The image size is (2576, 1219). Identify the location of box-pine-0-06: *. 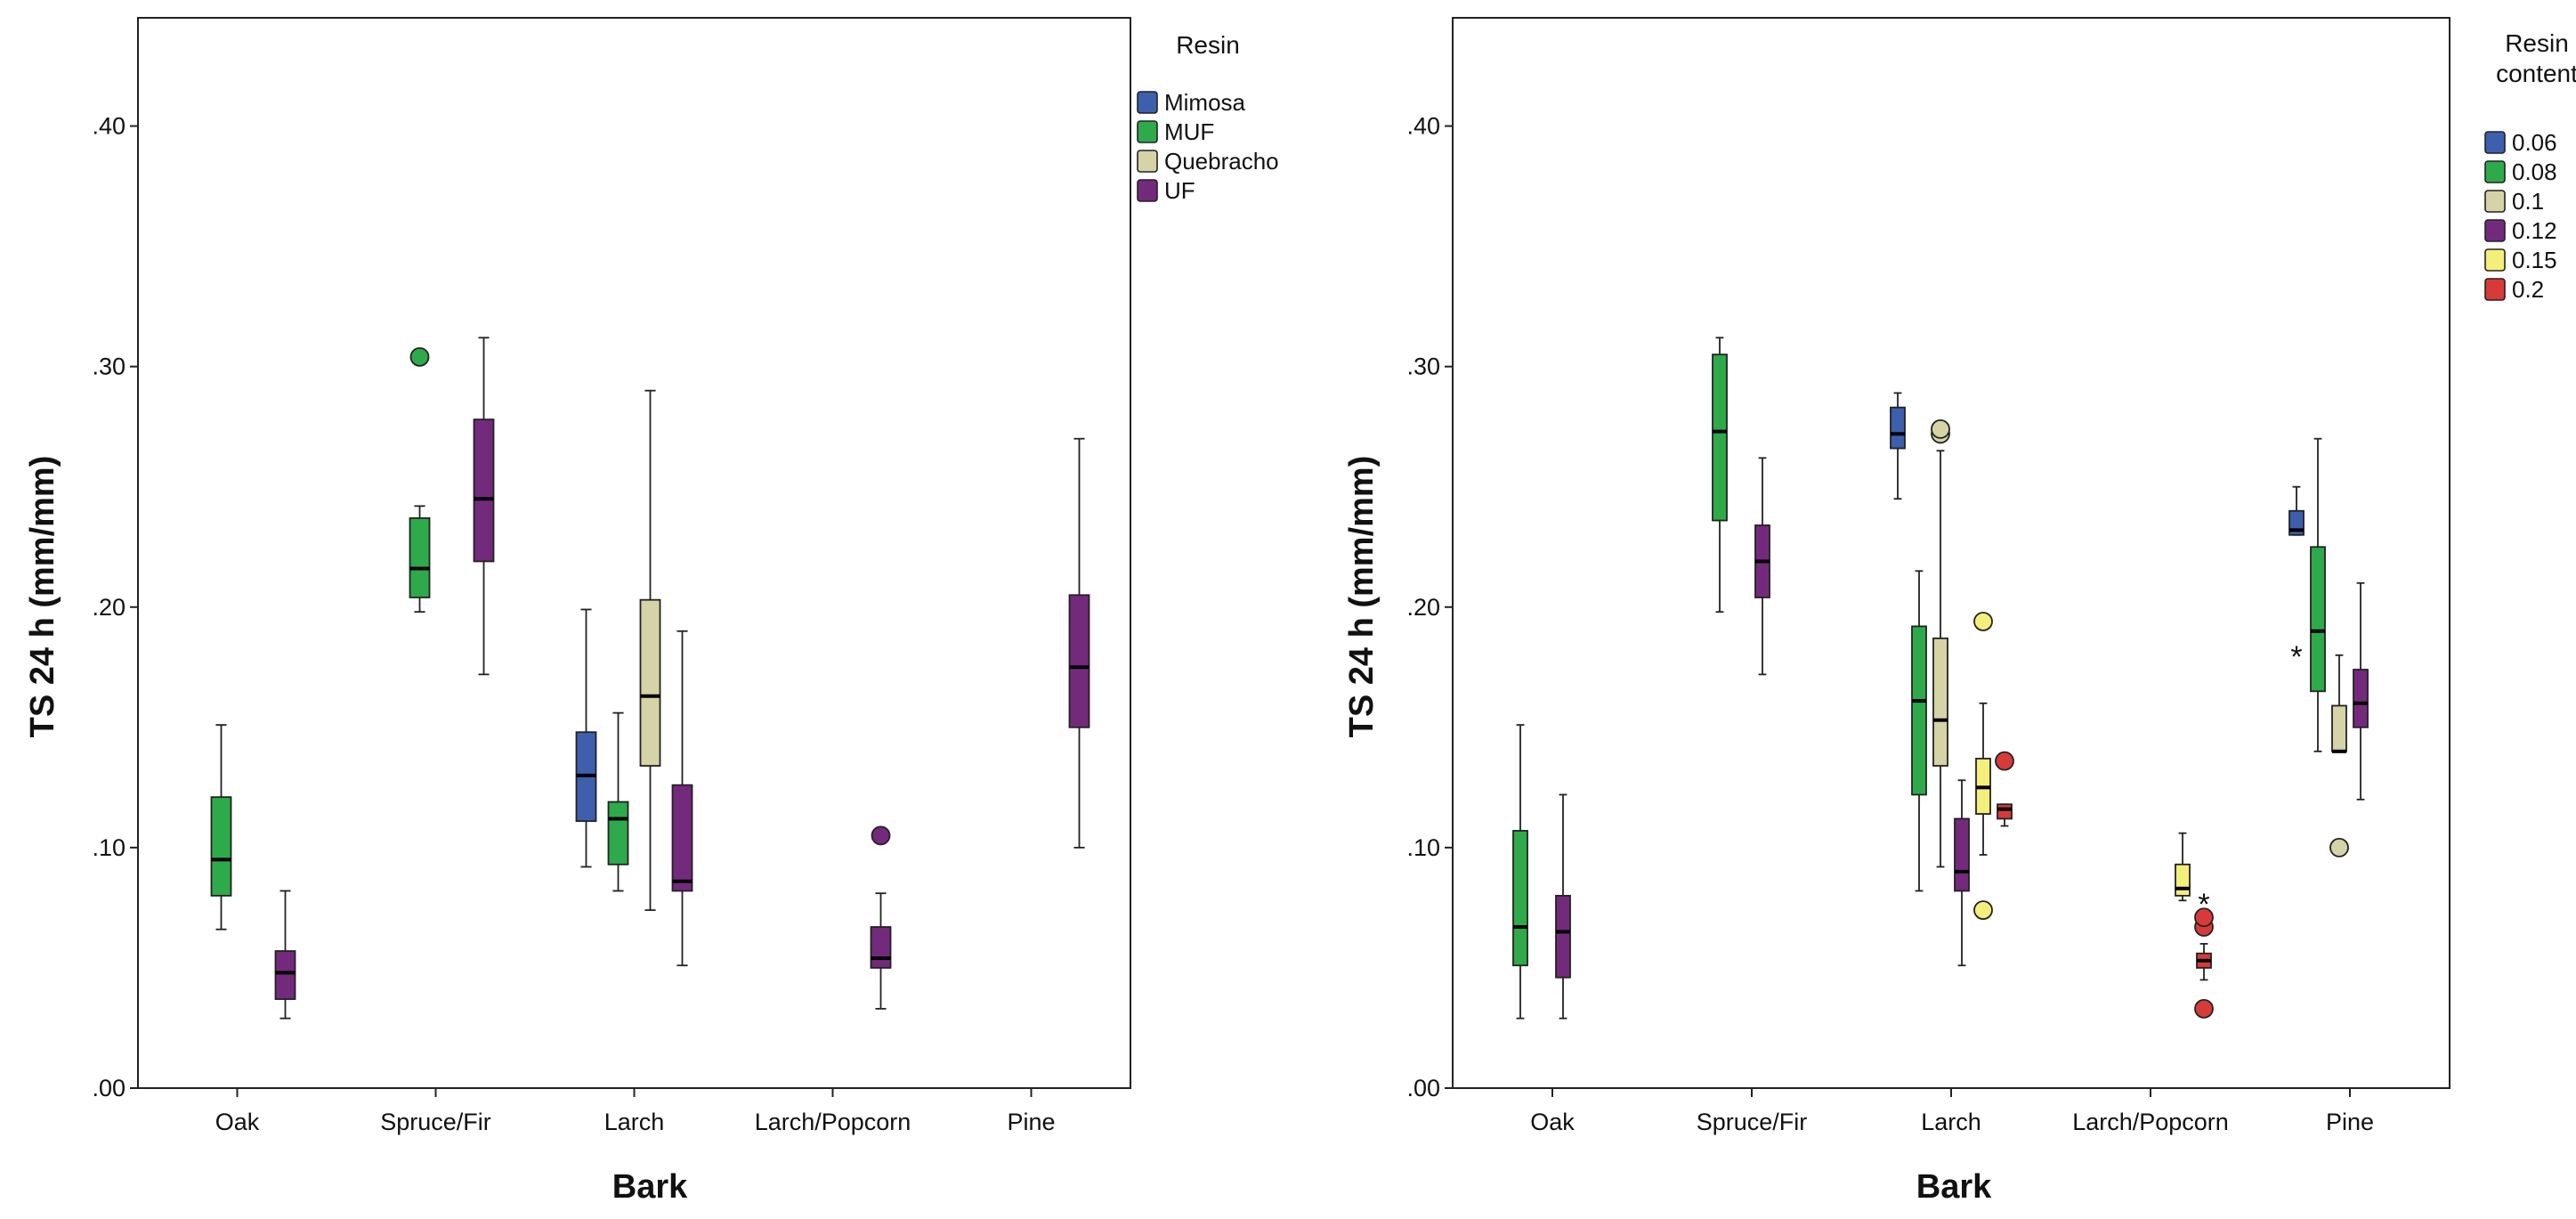
(2296, 580).